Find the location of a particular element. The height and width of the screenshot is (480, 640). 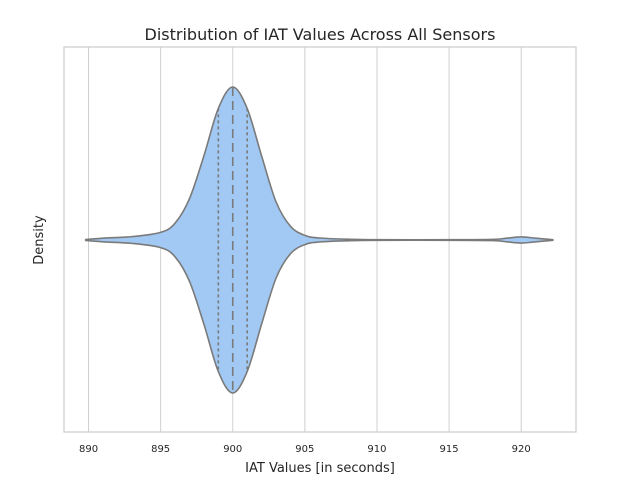

x-tick-label-910: 910 is located at coordinates (376, 449).